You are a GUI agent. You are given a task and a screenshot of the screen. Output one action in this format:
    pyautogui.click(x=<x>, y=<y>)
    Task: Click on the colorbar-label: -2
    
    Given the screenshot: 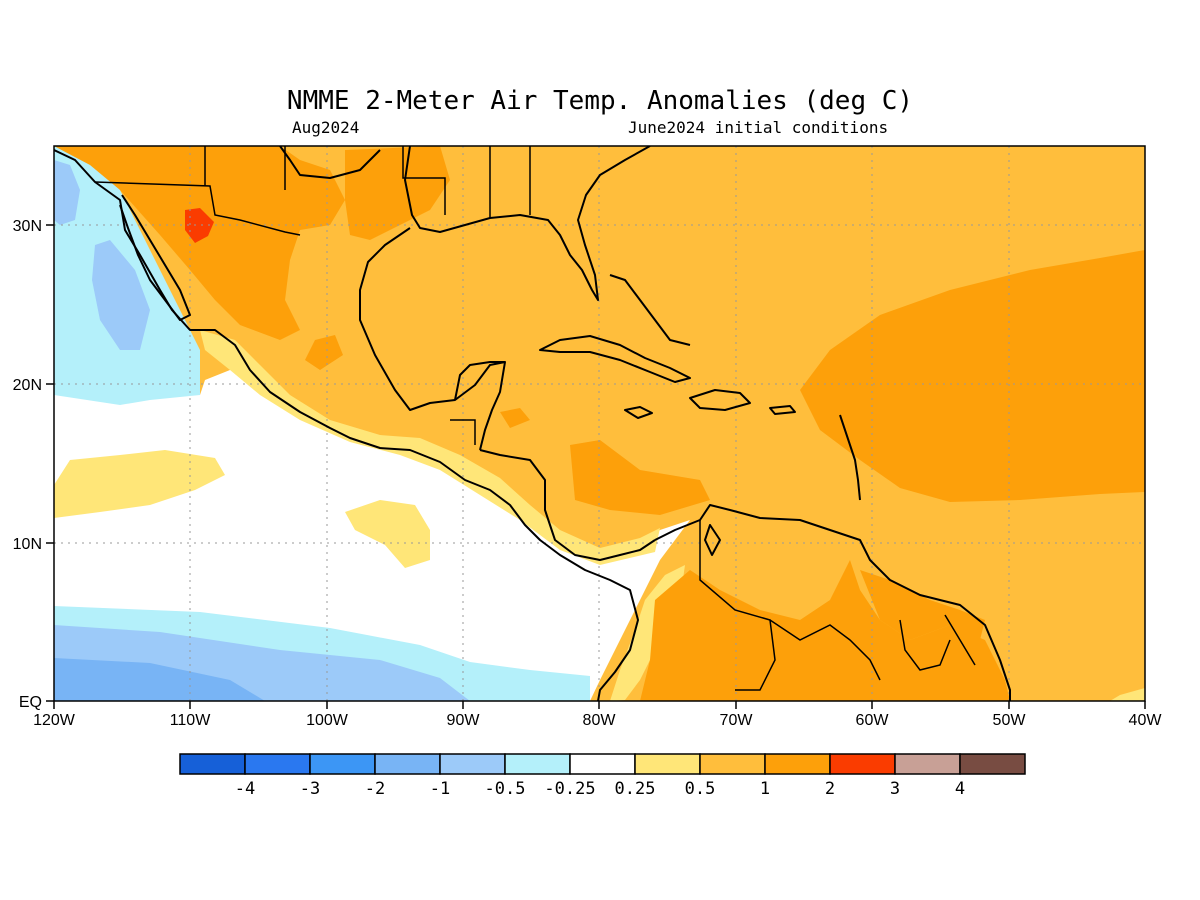 What is the action you would take?
    pyautogui.click(x=375, y=789)
    